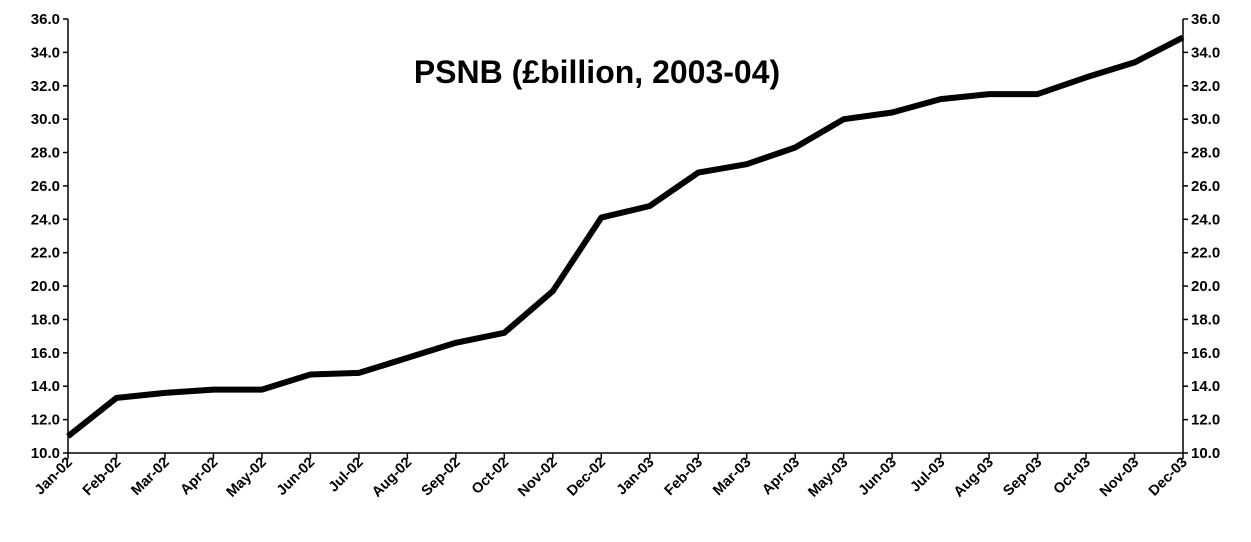 This screenshot has width=1251, height=542. Describe the element at coordinates (45, 253) in the screenshot. I see `left-y-tick-label: 22.0` at that location.